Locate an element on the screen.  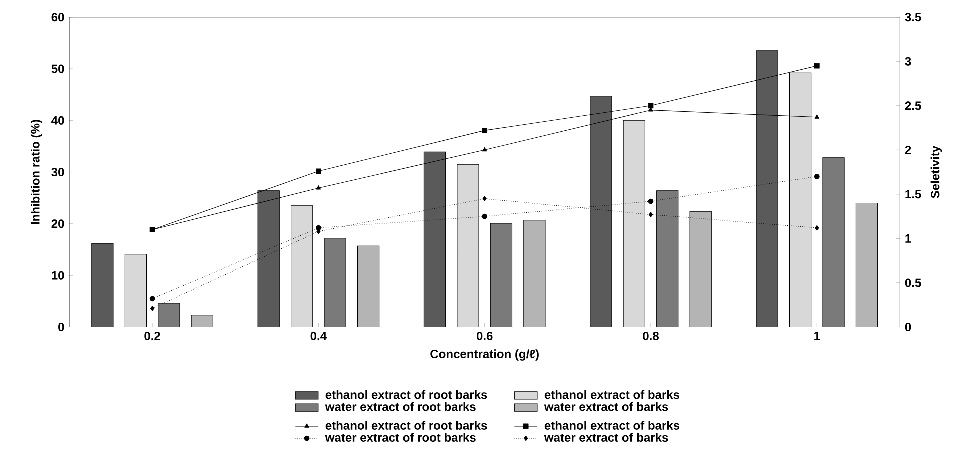
x-tick-label: 0.8 is located at coordinates (651, 336).